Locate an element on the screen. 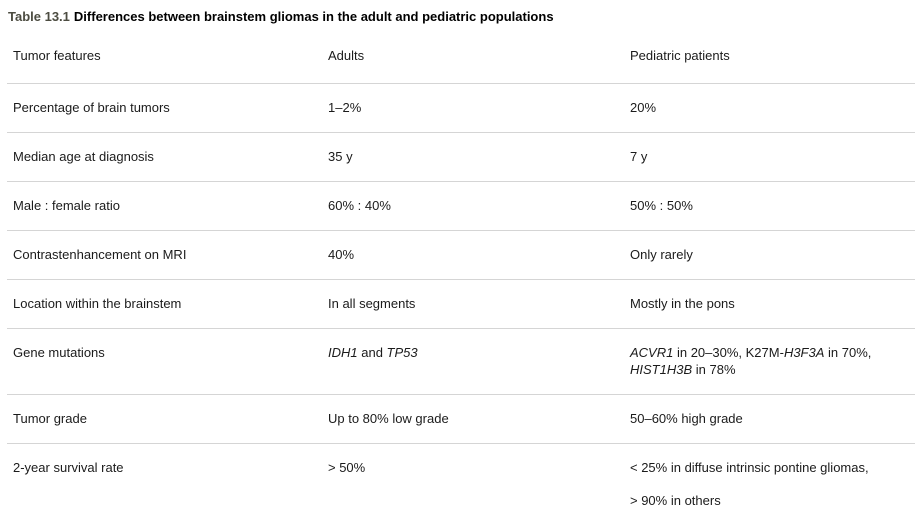 This screenshot has height=517, width=915. text-segment: Up to 80% low grade is located at coordinates (388, 418).